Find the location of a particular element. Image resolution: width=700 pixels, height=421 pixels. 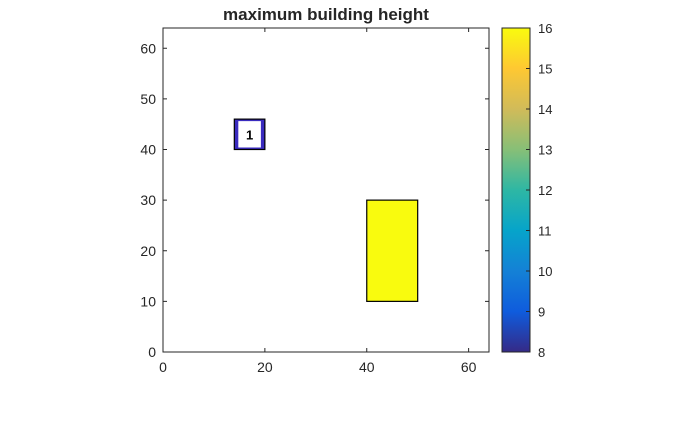

colorbar-tick-label: 12 is located at coordinates (545, 190).